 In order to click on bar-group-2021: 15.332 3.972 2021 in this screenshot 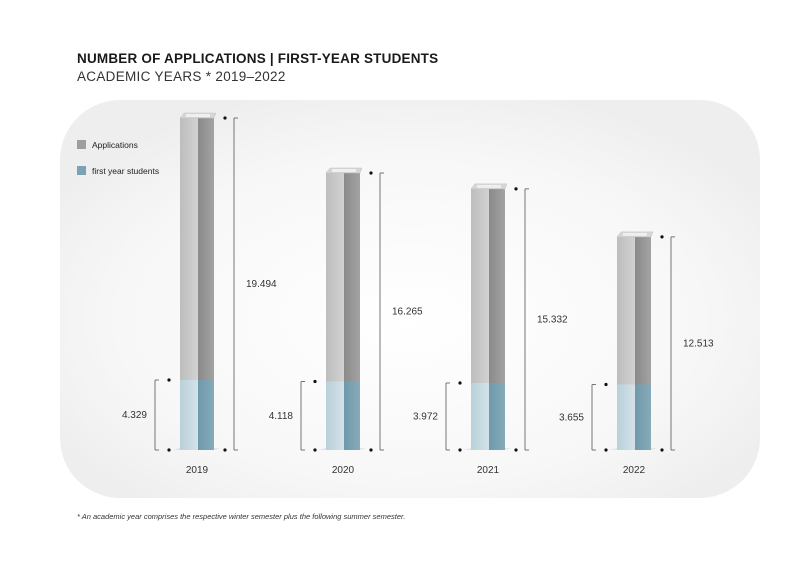, I will do `click(490, 329)`.